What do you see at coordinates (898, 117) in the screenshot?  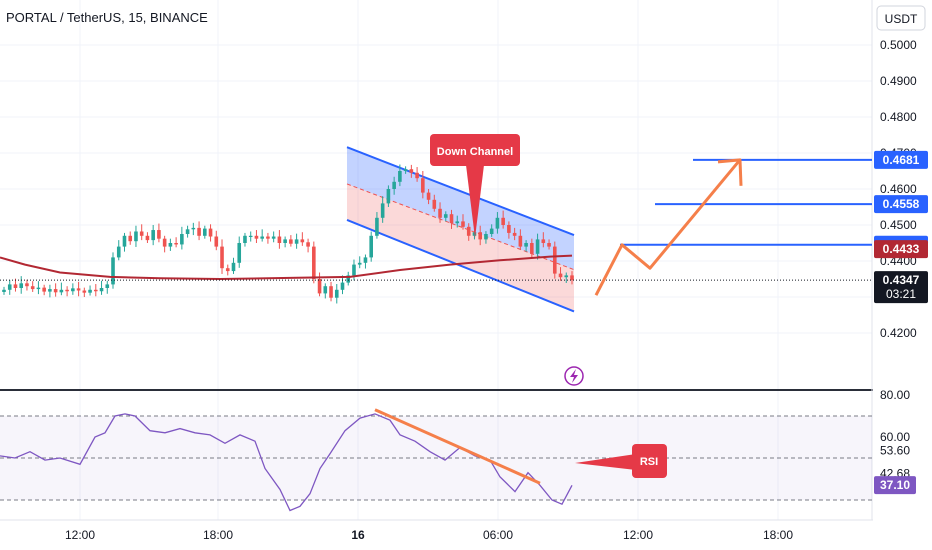 I see `price-tick: 0.4800` at bounding box center [898, 117].